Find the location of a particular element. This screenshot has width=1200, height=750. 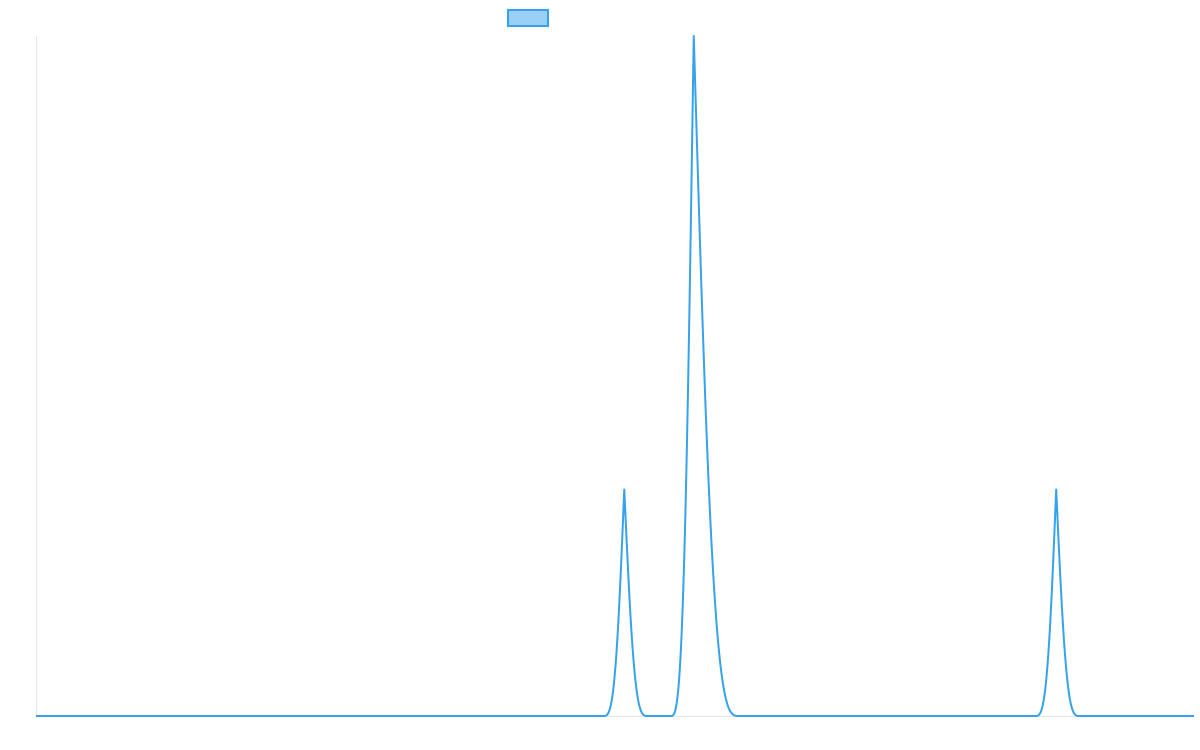

legend is located at coordinates (528, 18).